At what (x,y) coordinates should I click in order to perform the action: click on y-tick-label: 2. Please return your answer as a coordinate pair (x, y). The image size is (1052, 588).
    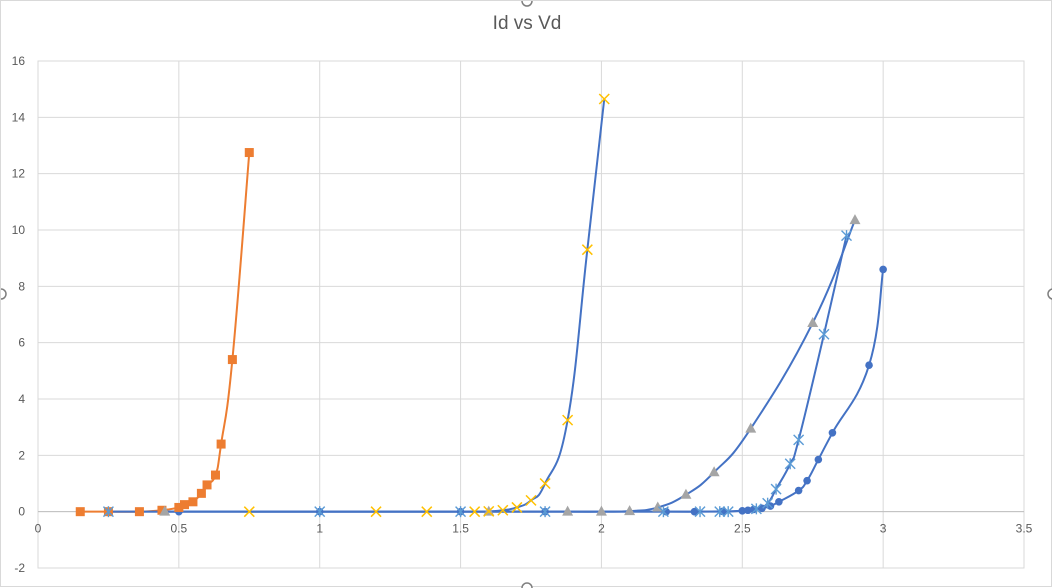
    Looking at the image, I should click on (21, 455).